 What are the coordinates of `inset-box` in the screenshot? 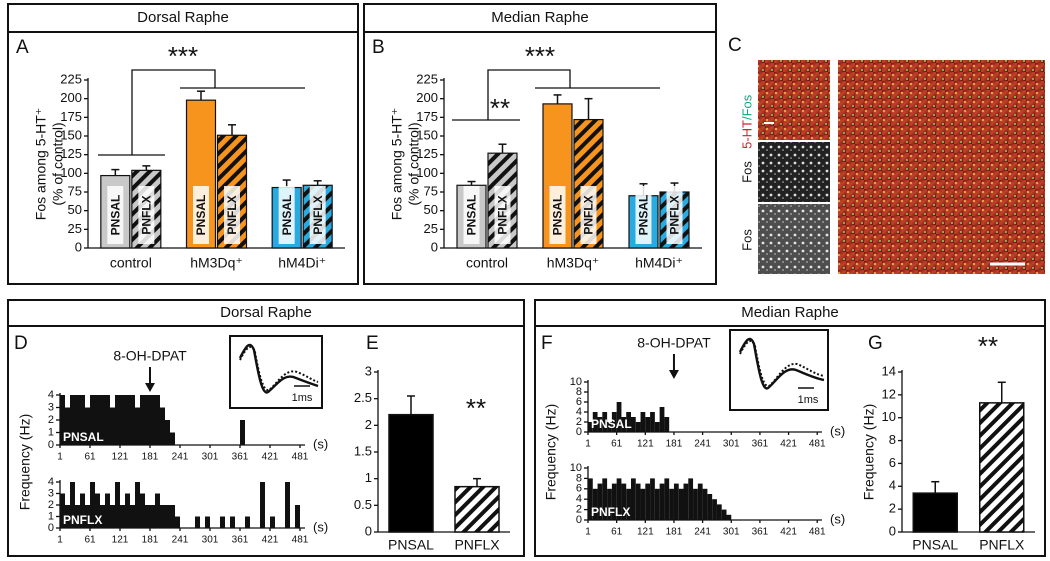 It's located at (779, 370).